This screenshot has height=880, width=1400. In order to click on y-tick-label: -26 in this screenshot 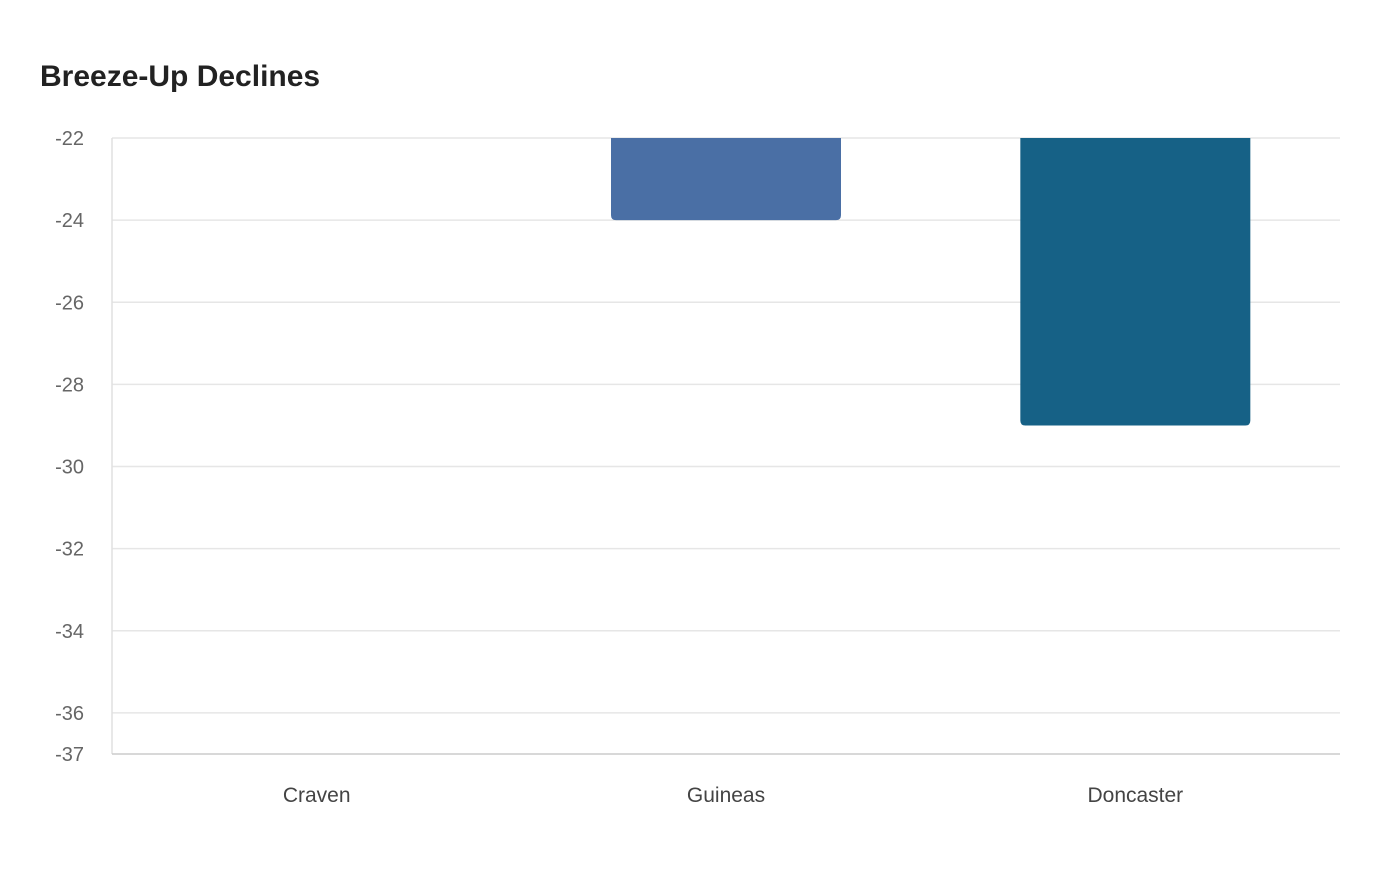, I will do `click(69, 303)`.